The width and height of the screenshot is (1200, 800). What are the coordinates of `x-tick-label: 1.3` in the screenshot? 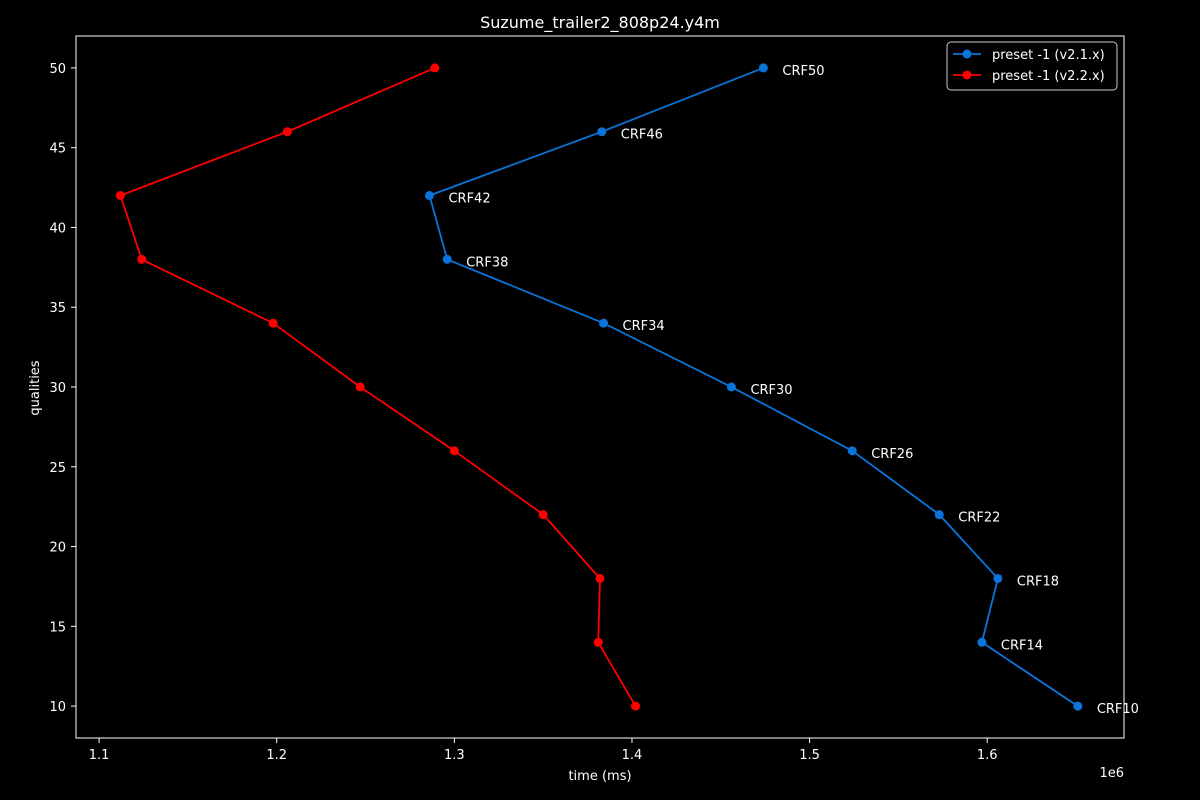 It's located at (454, 755).